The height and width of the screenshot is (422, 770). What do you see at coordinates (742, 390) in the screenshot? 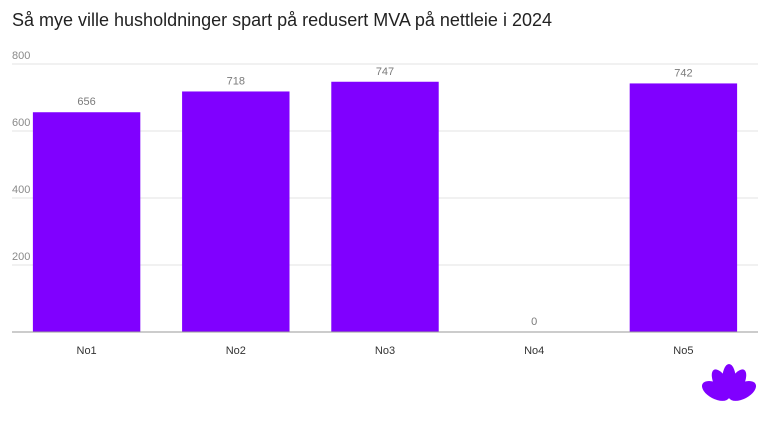
I see `logo-petal-right` at bounding box center [742, 390].